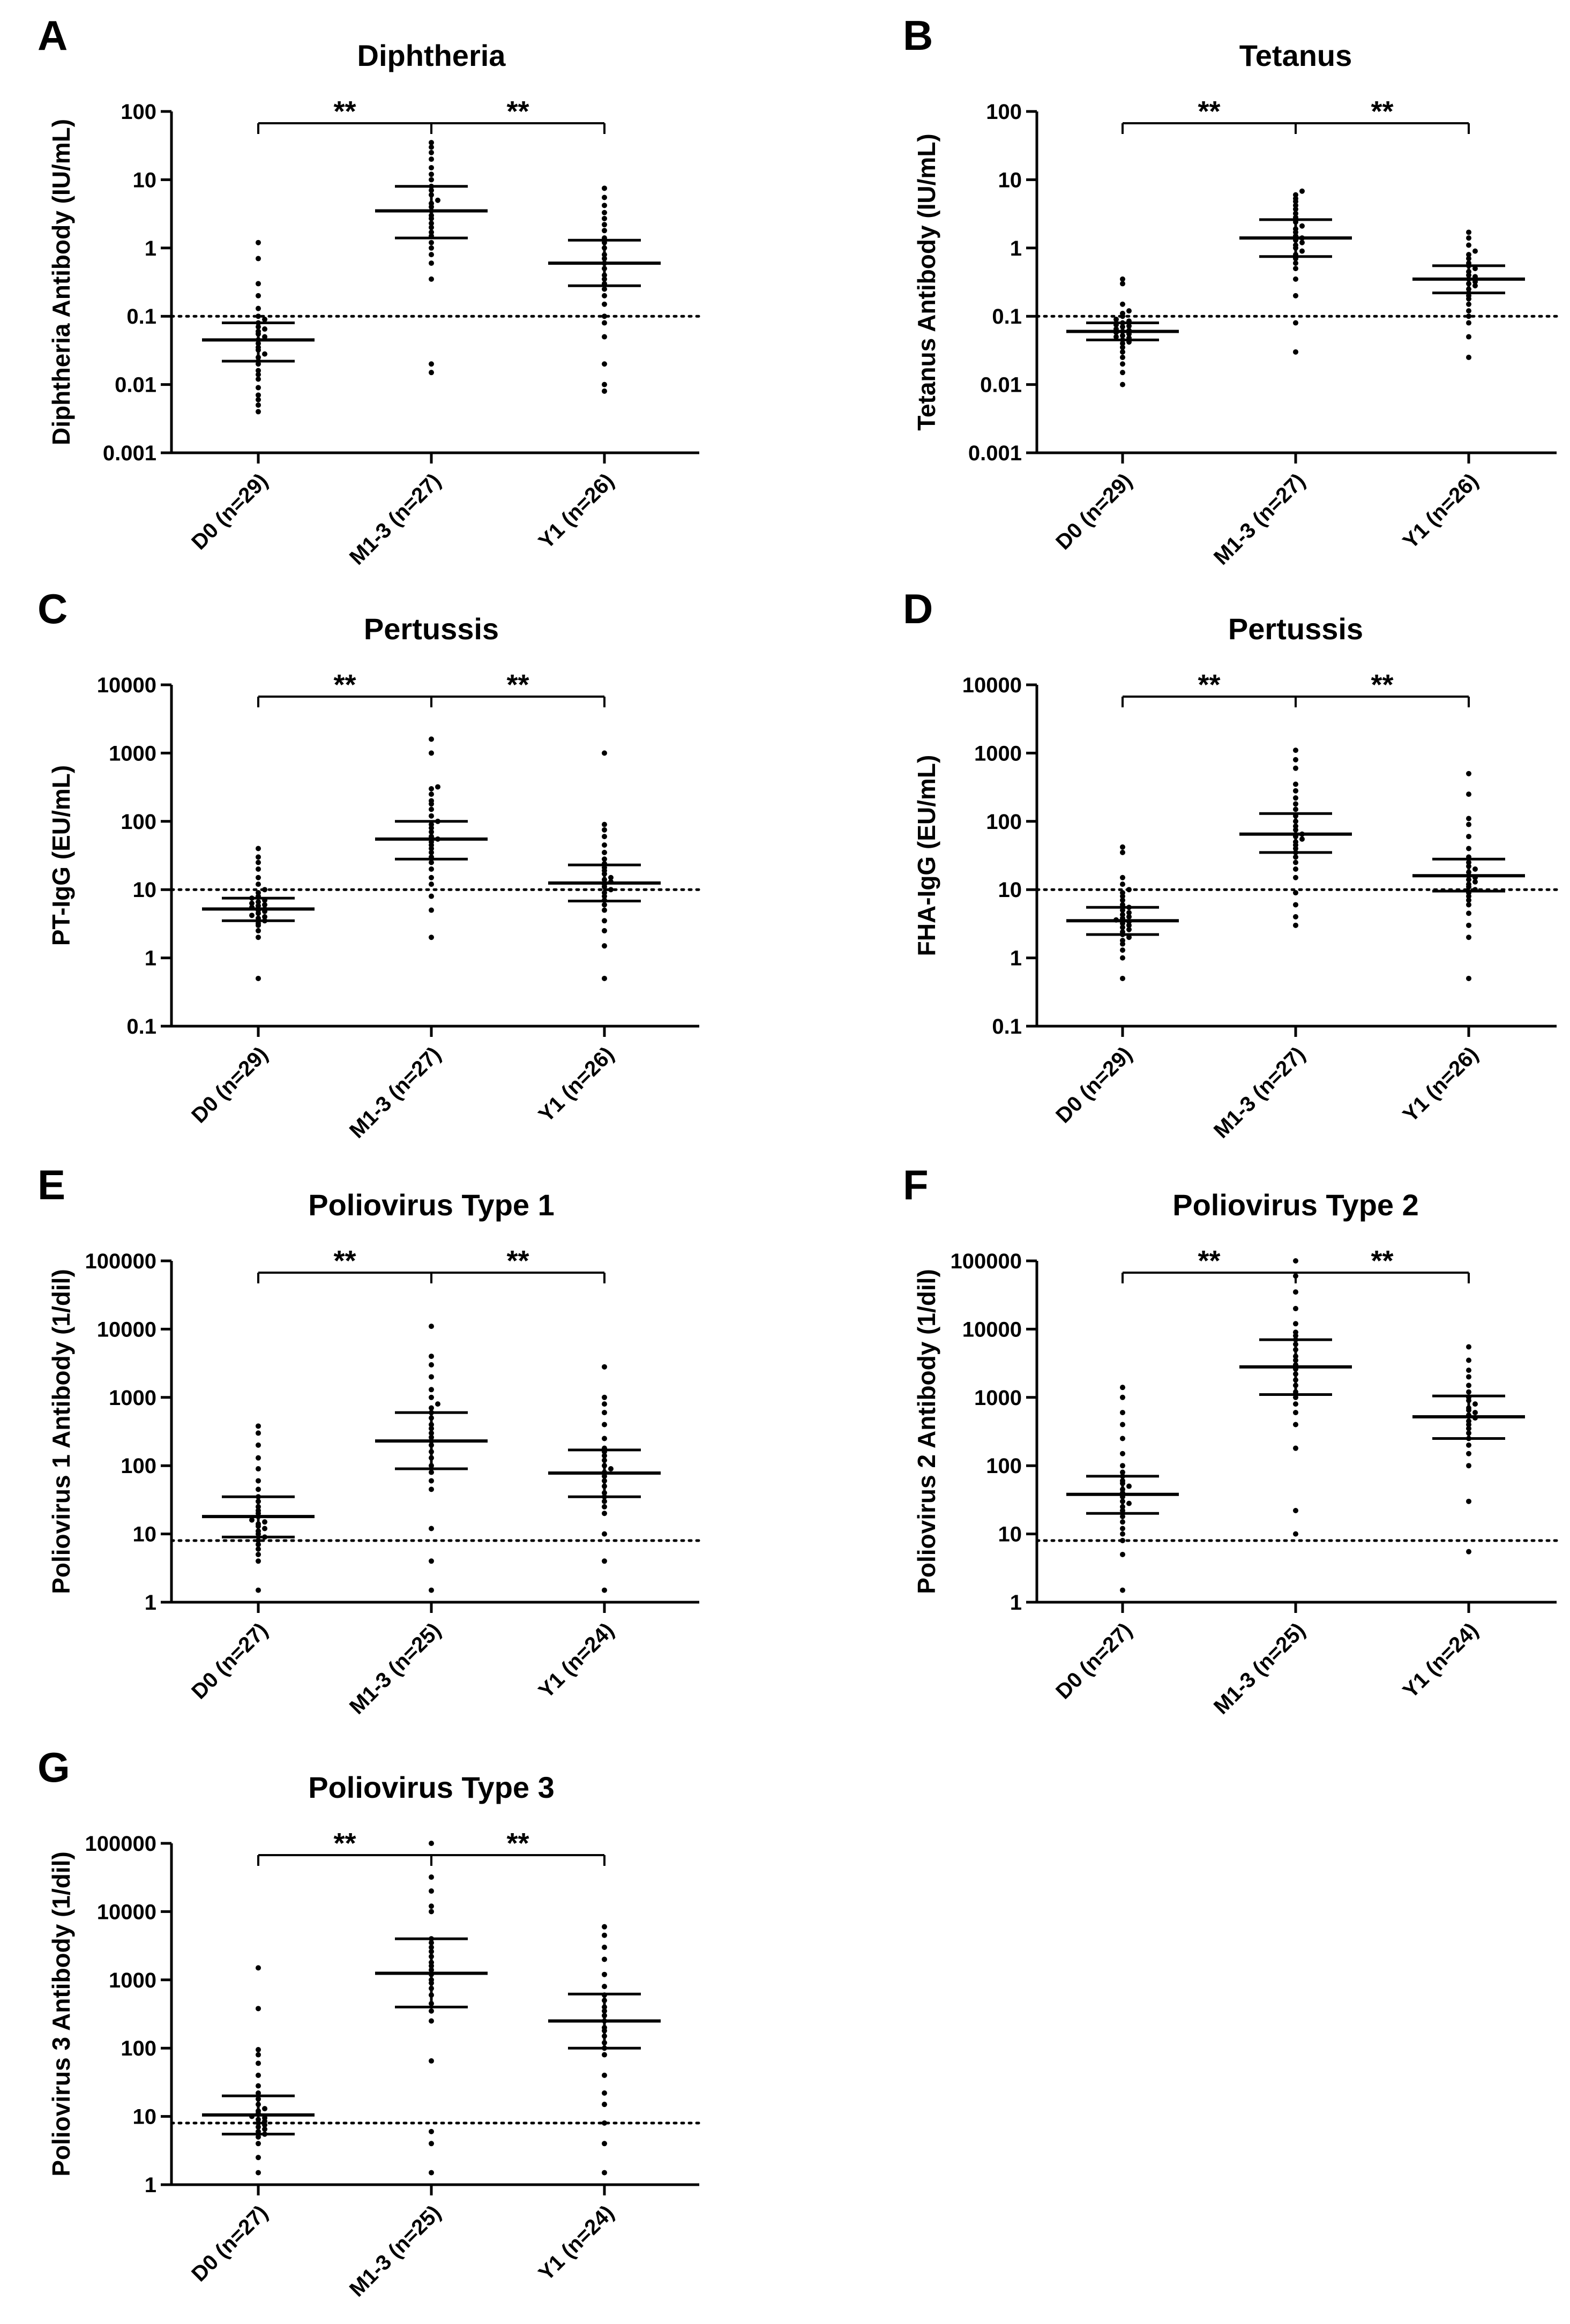 The width and height of the screenshot is (1570, 2324). Describe the element at coordinates (120, 1844) in the screenshot. I see `y-tick-label: 100000` at that location.